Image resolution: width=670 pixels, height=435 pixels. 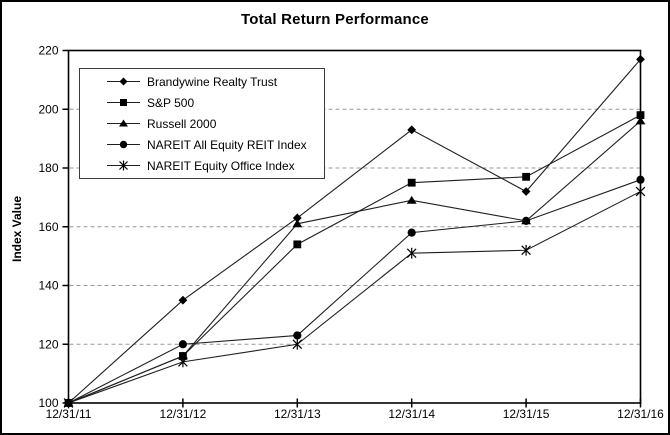 I want to click on y-tick-label: 200, so click(x=48, y=109).